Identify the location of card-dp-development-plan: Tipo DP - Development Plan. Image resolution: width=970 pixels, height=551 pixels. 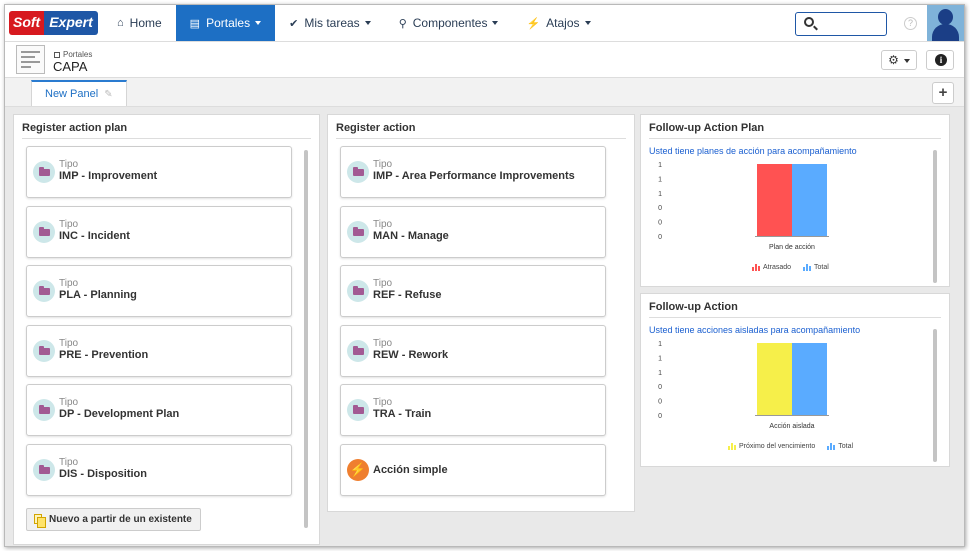
(159, 410).